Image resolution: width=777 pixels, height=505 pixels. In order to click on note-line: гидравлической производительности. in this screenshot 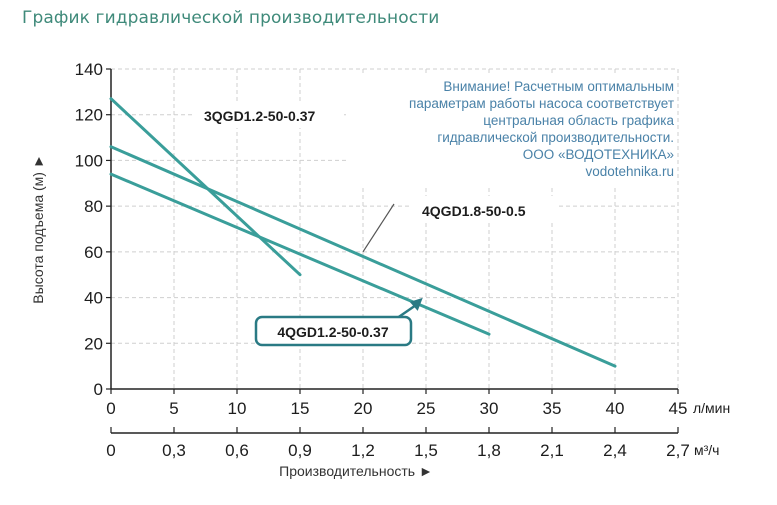, I will do `click(555, 137)`.